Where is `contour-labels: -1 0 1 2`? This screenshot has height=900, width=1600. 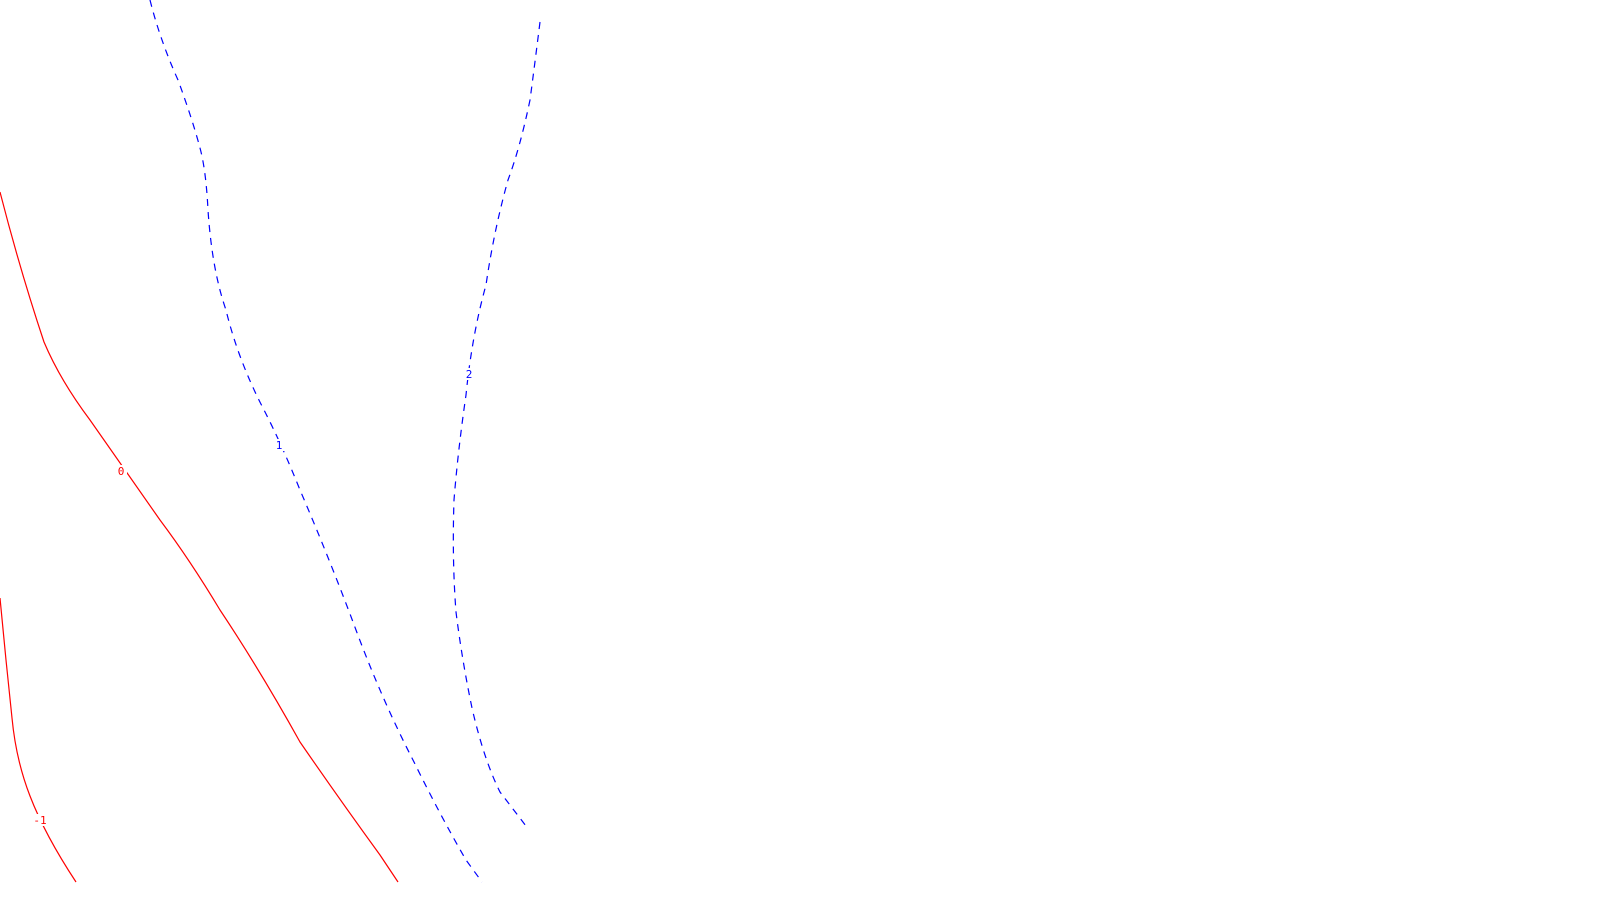 contour-labels: -1 0 1 2 is located at coordinates (254, 597).